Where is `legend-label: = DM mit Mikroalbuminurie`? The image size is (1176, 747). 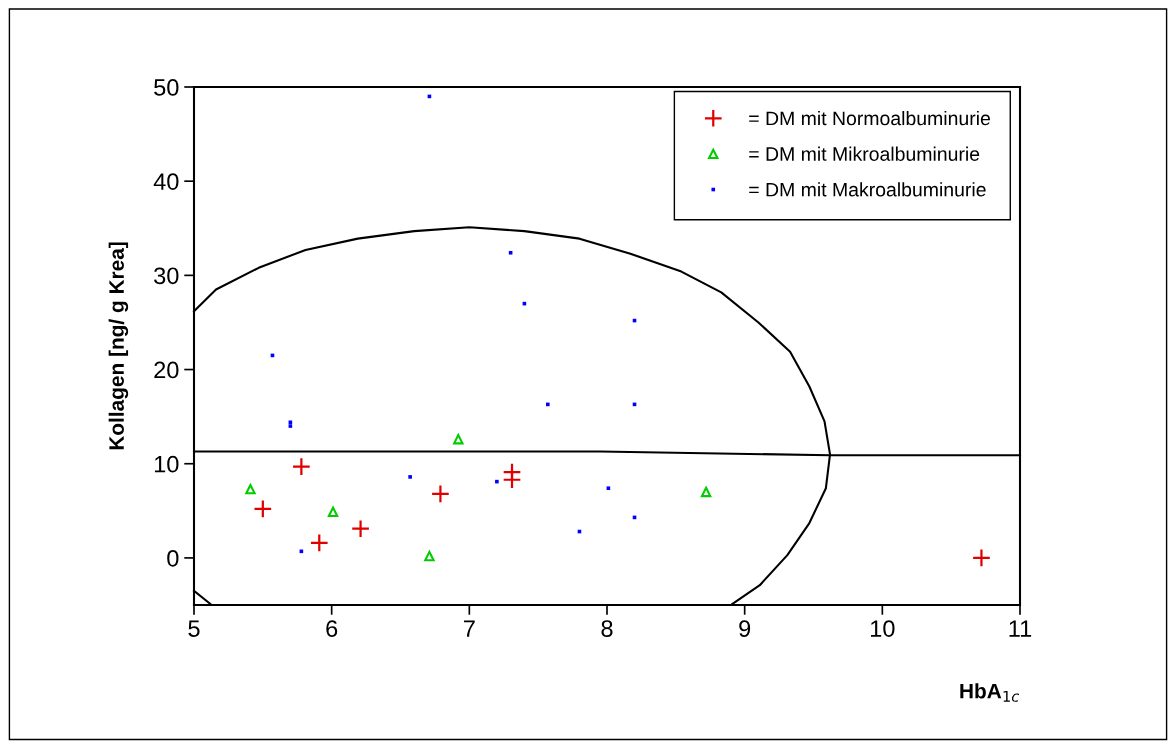
legend-label: = DM mit Mikroalbuminurie is located at coordinates (864, 153).